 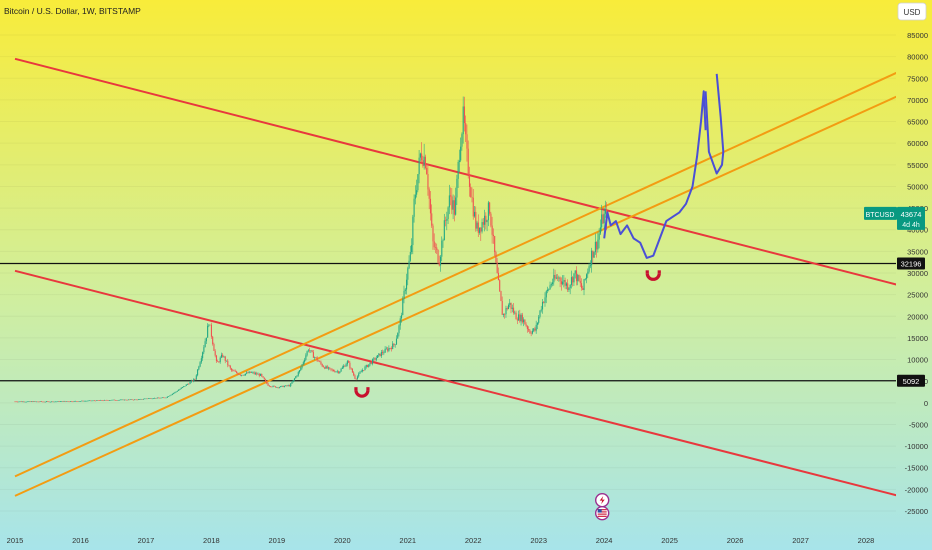 I want to click on projection-drawing, so click(x=664, y=166).